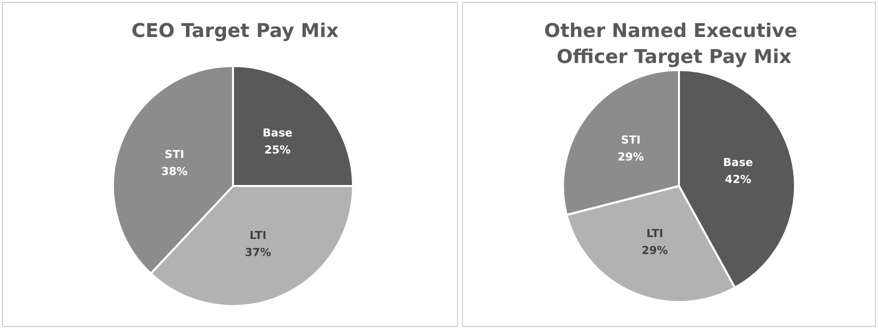  What do you see at coordinates (235, 31) in the screenshot?
I see `chart-title: CEO Target Pay Mix` at bounding box center [235, 31].